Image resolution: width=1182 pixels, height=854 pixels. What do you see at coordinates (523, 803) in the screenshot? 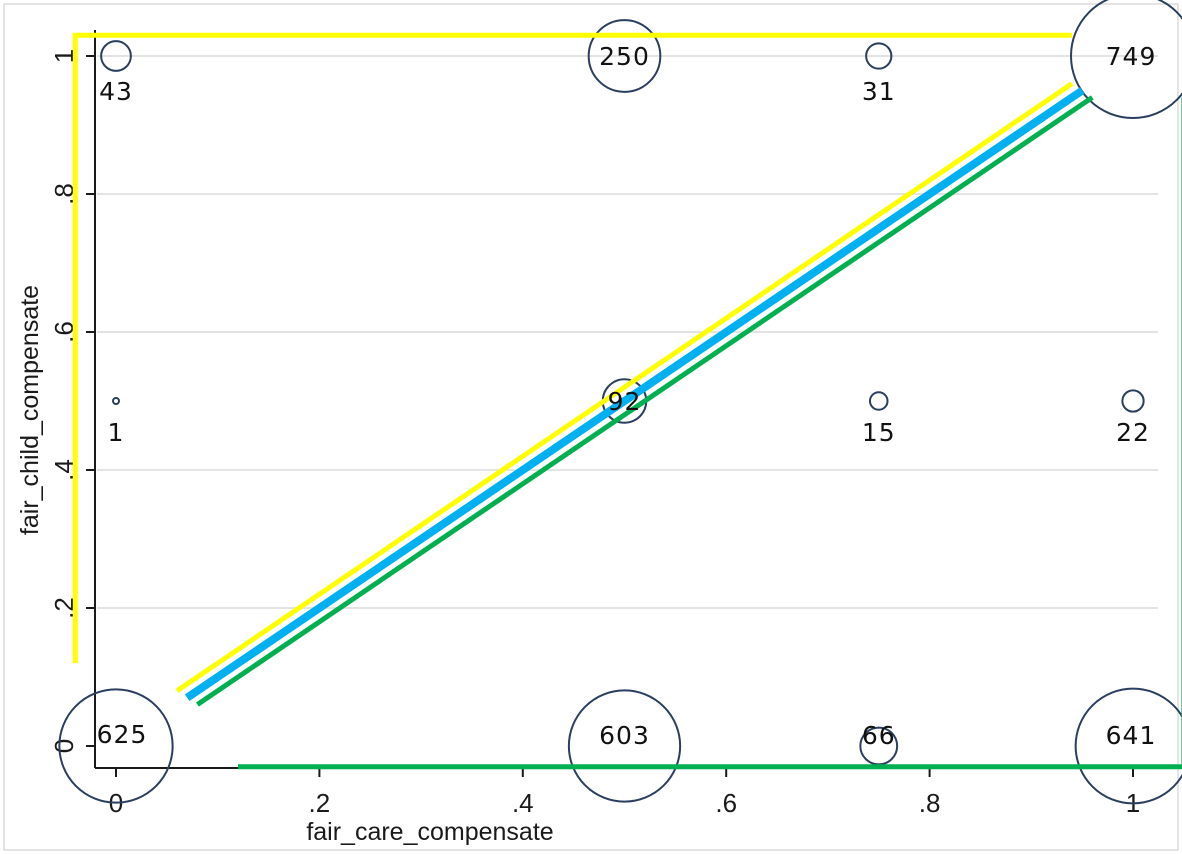
I see `x-tick-label-2: .4` at bounding box center [523, 803].